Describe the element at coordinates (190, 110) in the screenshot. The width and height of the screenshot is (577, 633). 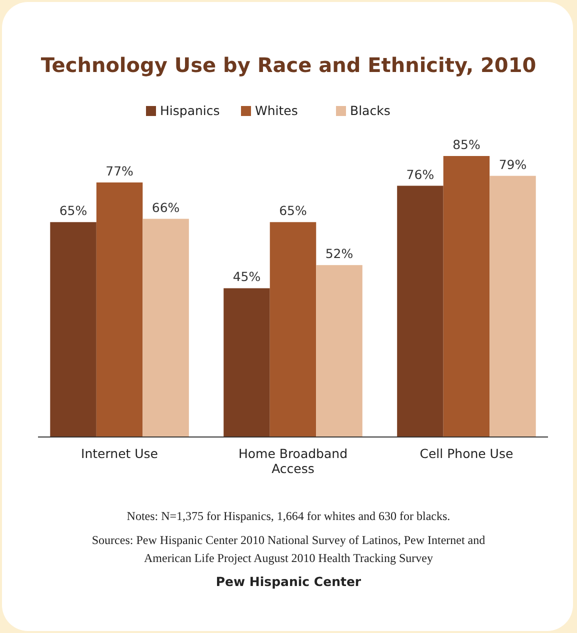
I see `legend-label: Hispanics` at that location.